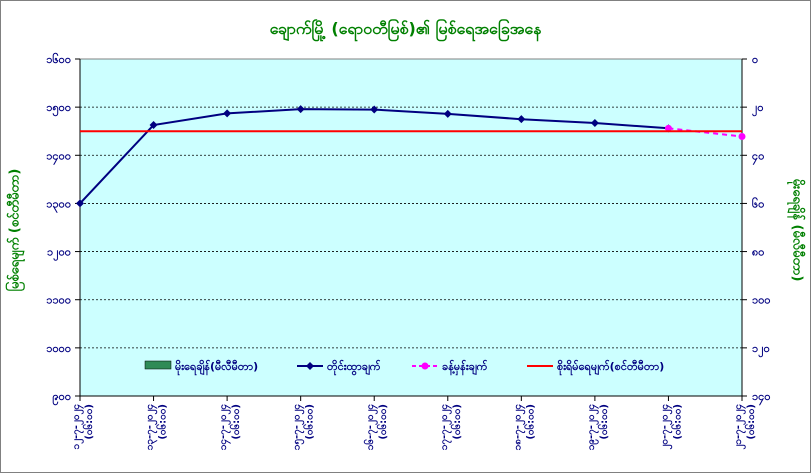 This screenshot has height=473, width=811. Describe the element at coordinates (152, 427) in the screenshot. I see `x-tick-label-line: ၁၃-၇-၂၀၂၄` at that location.